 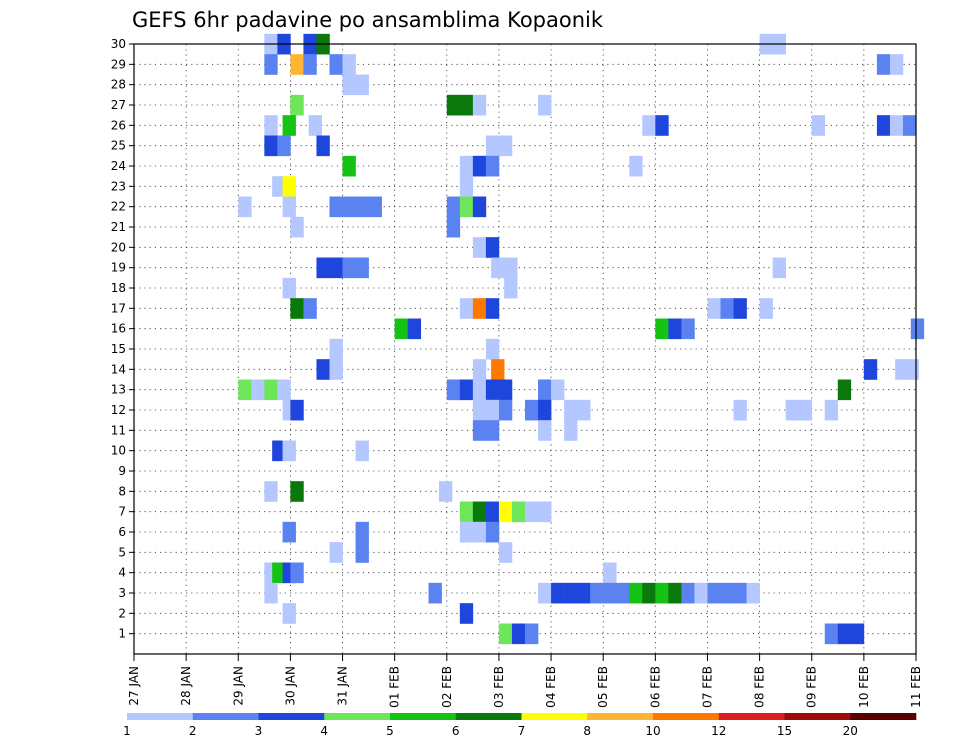 What do you see at coordinates (118, 186) in the screenshot?
I see `y-tick-label: 23` at bounding box center [118, 186].